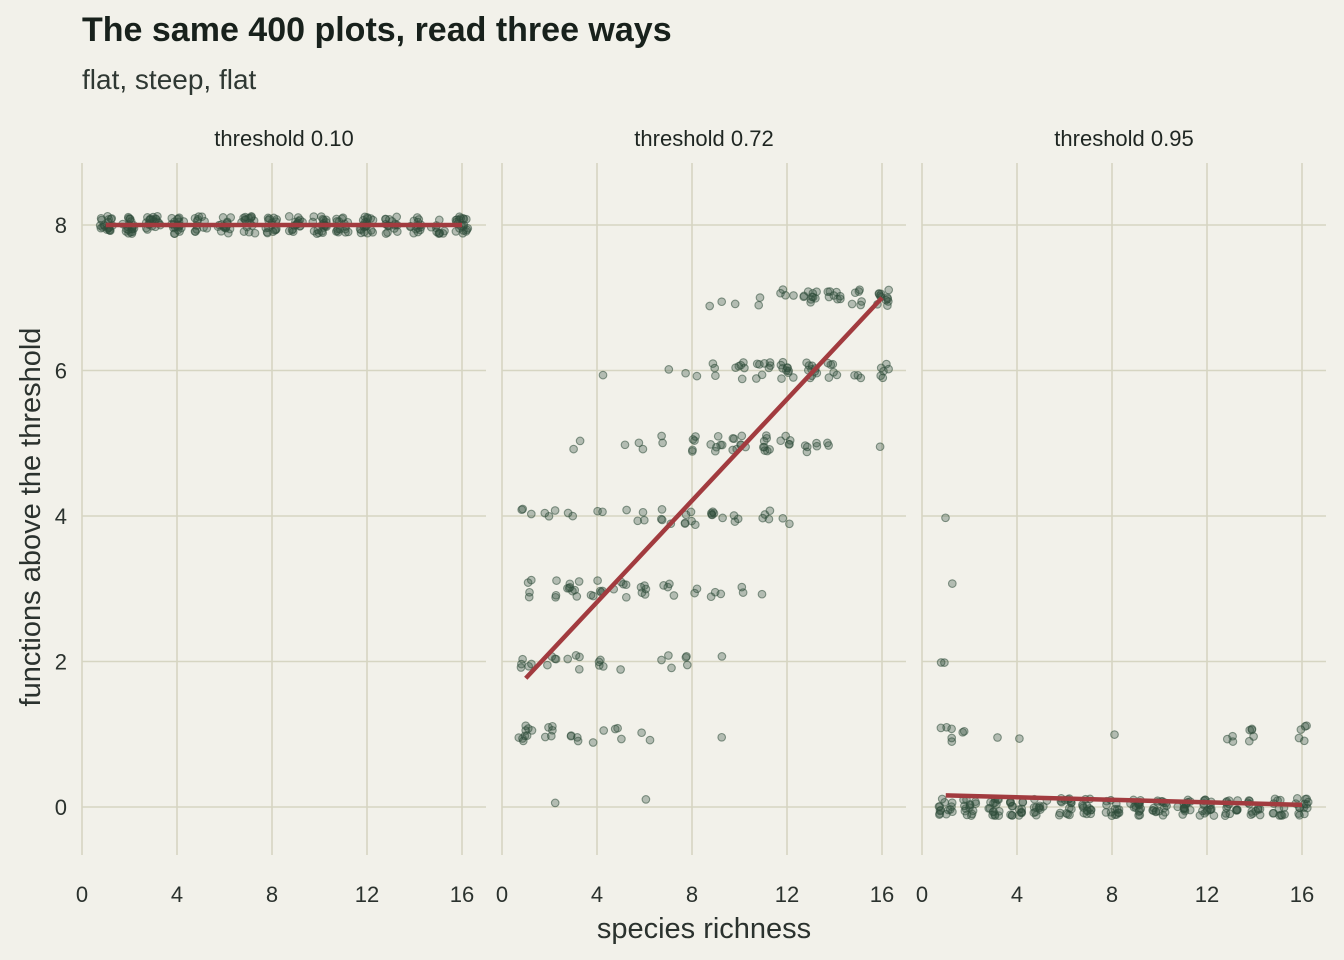  What do you see at coordinates (1302, 894) in the screenshot?
I see `x-tick-label: 16` at bounding box center [1302, 894].